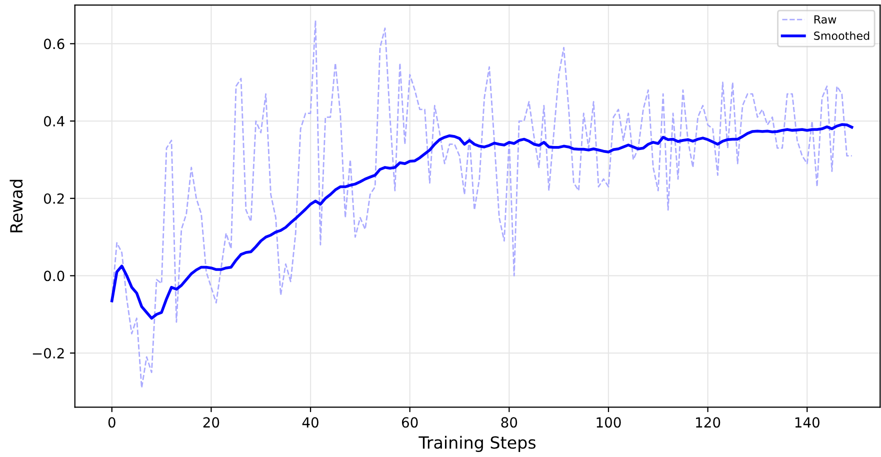 This screenshot has height=457, width=881. Describe the element at coordinates (477, 444) in the screenshot. I see `x-axis-title: Training Steps` at that location.